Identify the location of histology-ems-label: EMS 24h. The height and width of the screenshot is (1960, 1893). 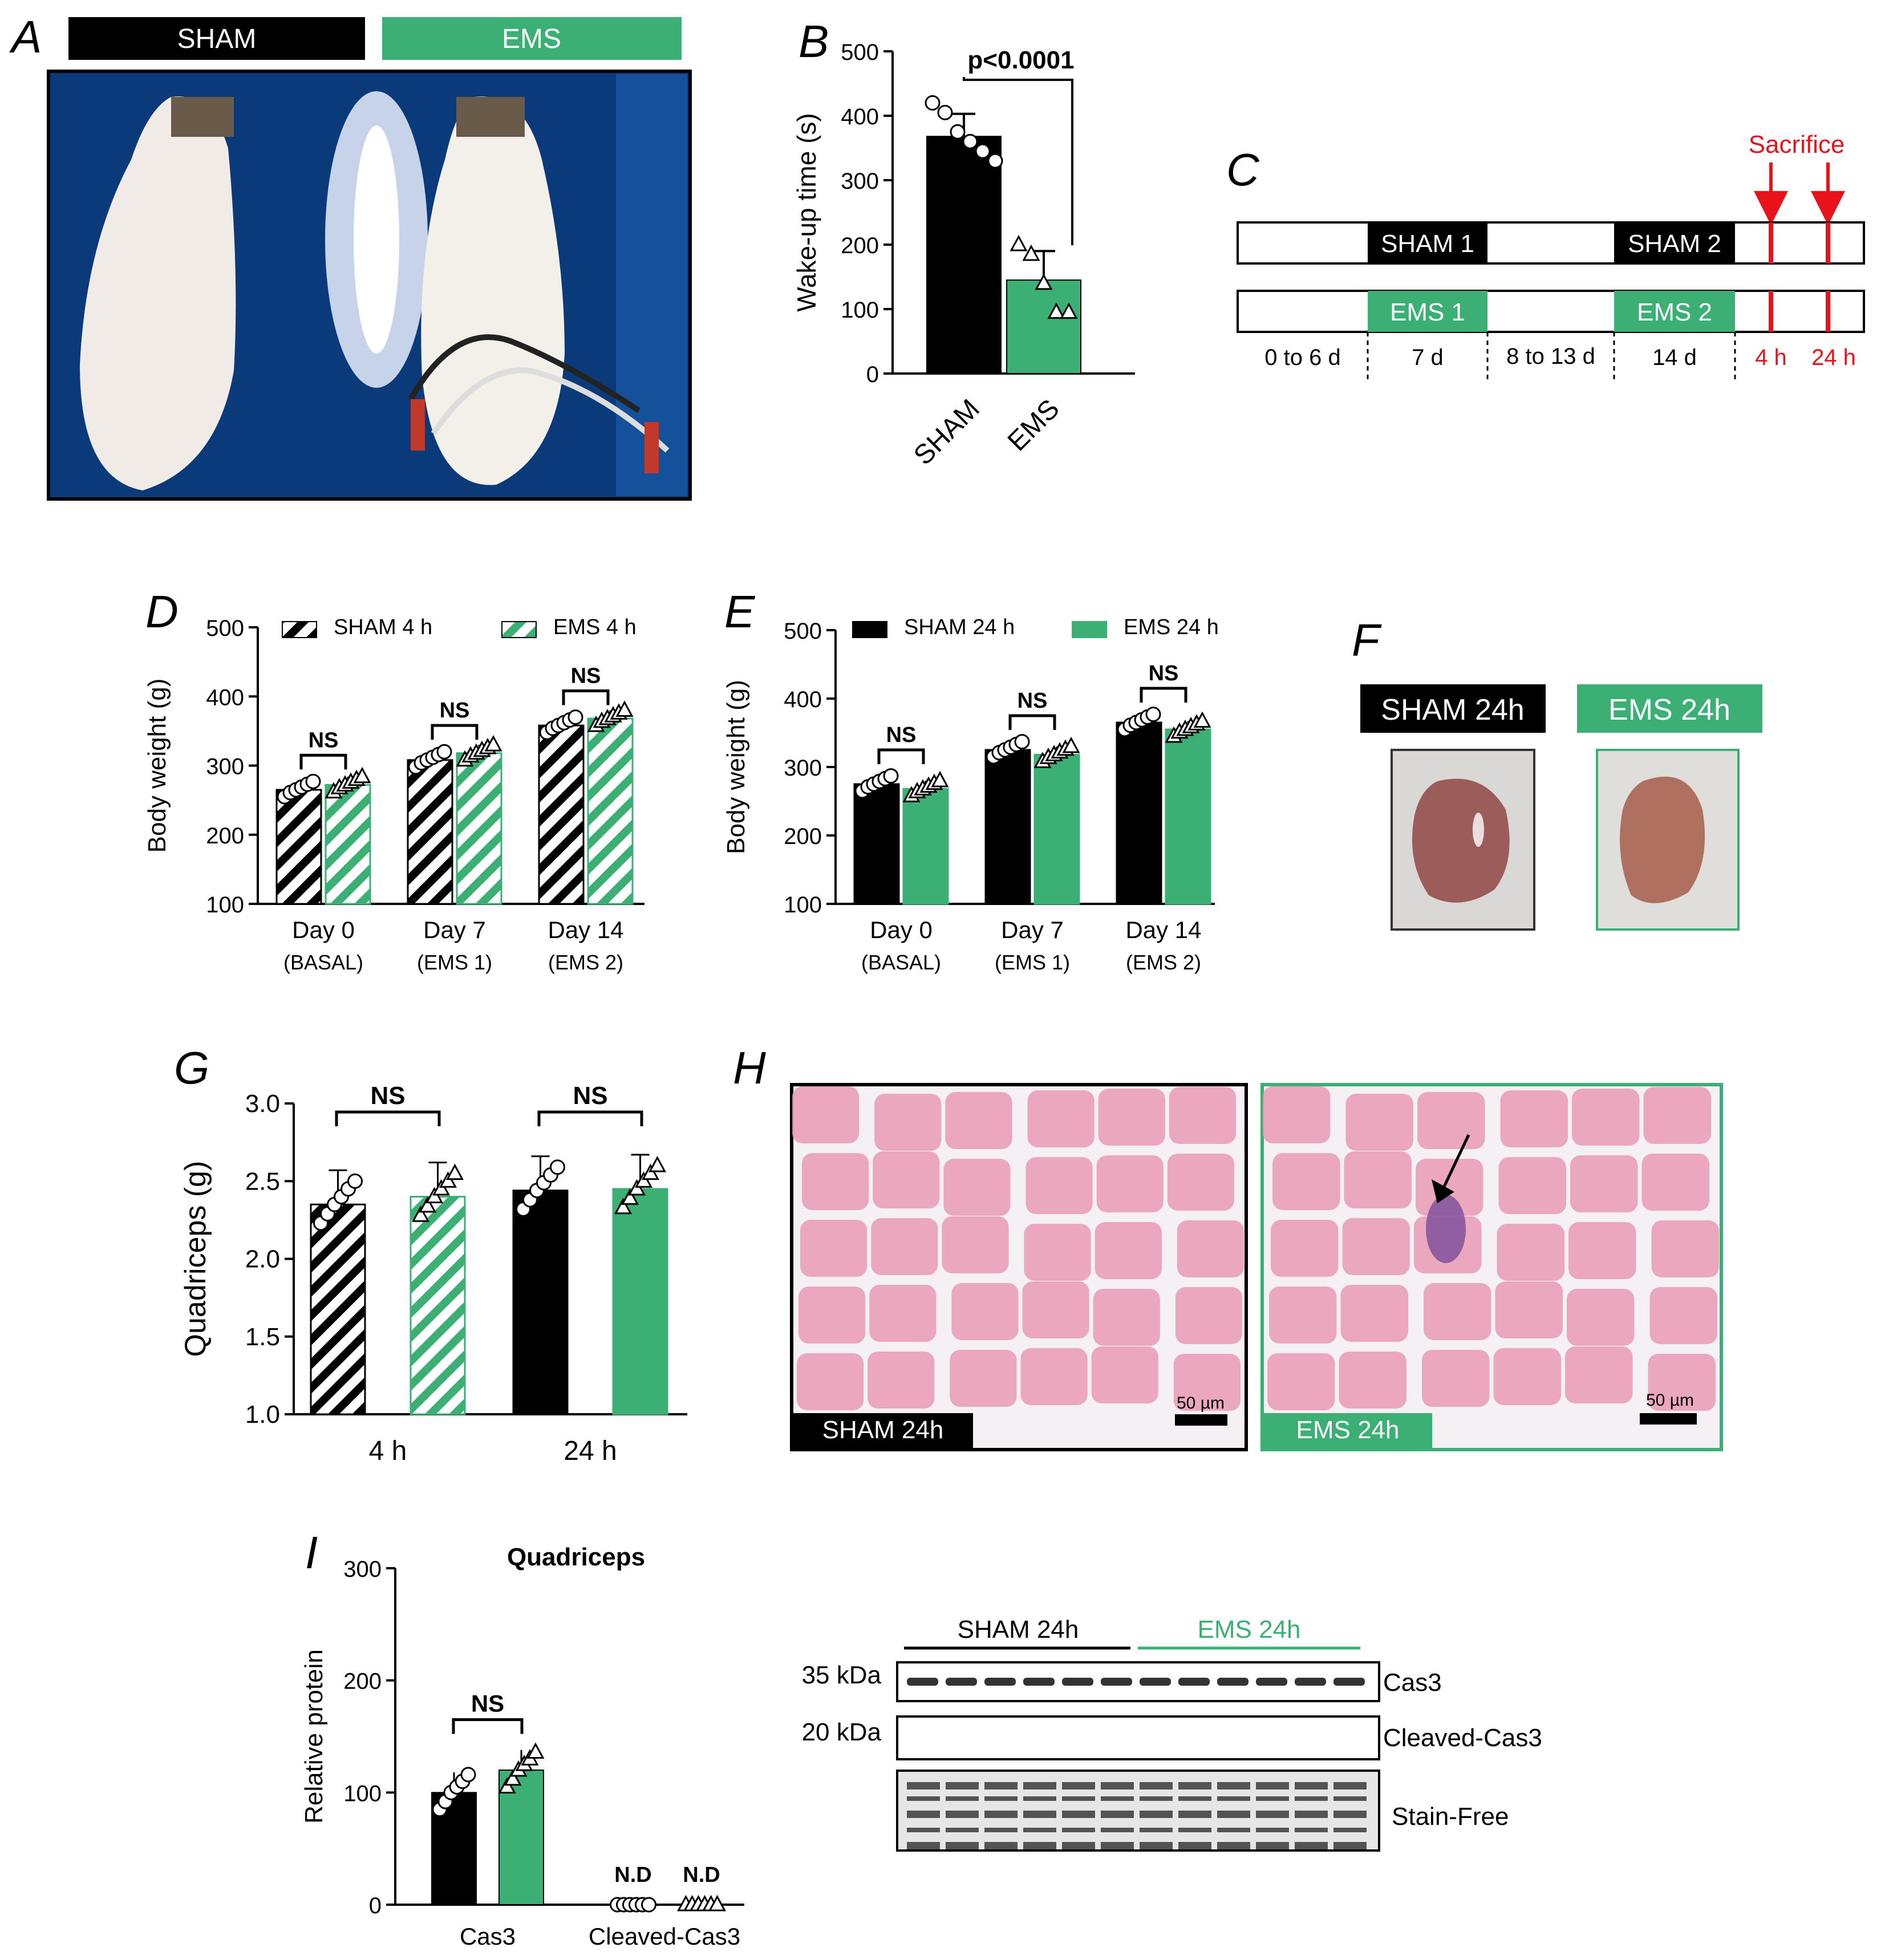
(1348, 1430).